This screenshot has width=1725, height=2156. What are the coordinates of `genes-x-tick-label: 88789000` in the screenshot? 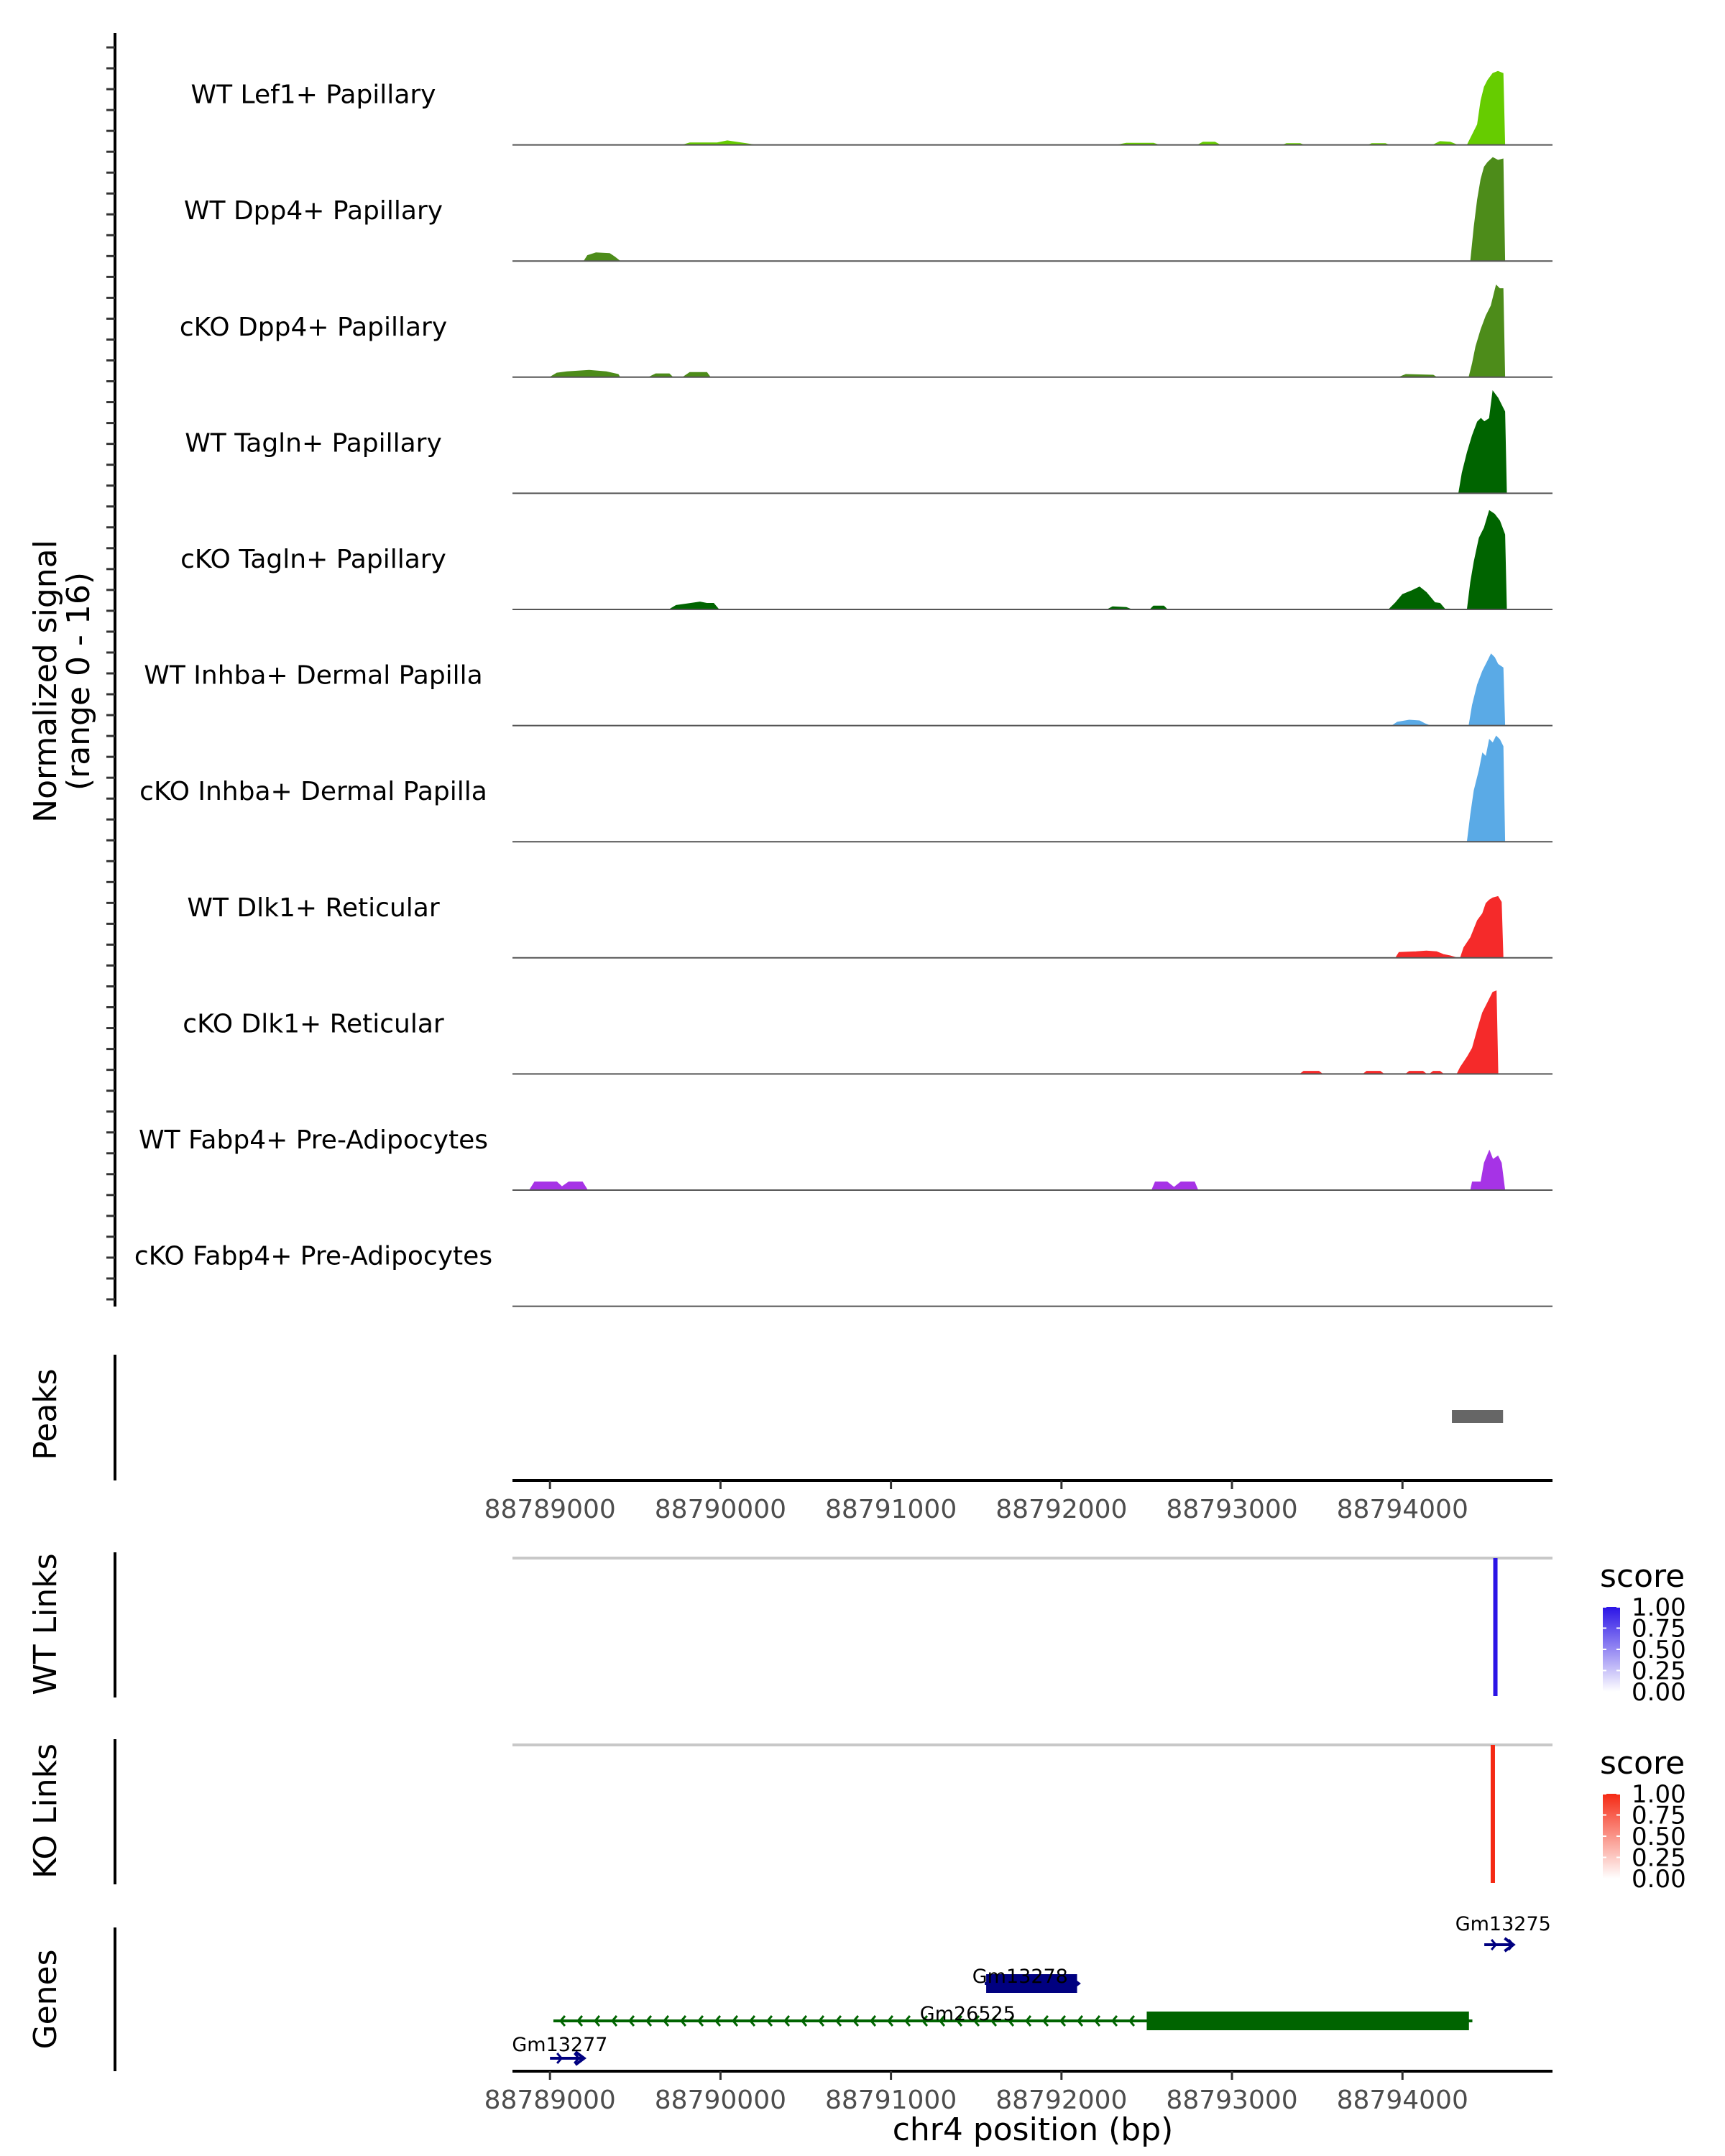 It's located at (550, 2100).